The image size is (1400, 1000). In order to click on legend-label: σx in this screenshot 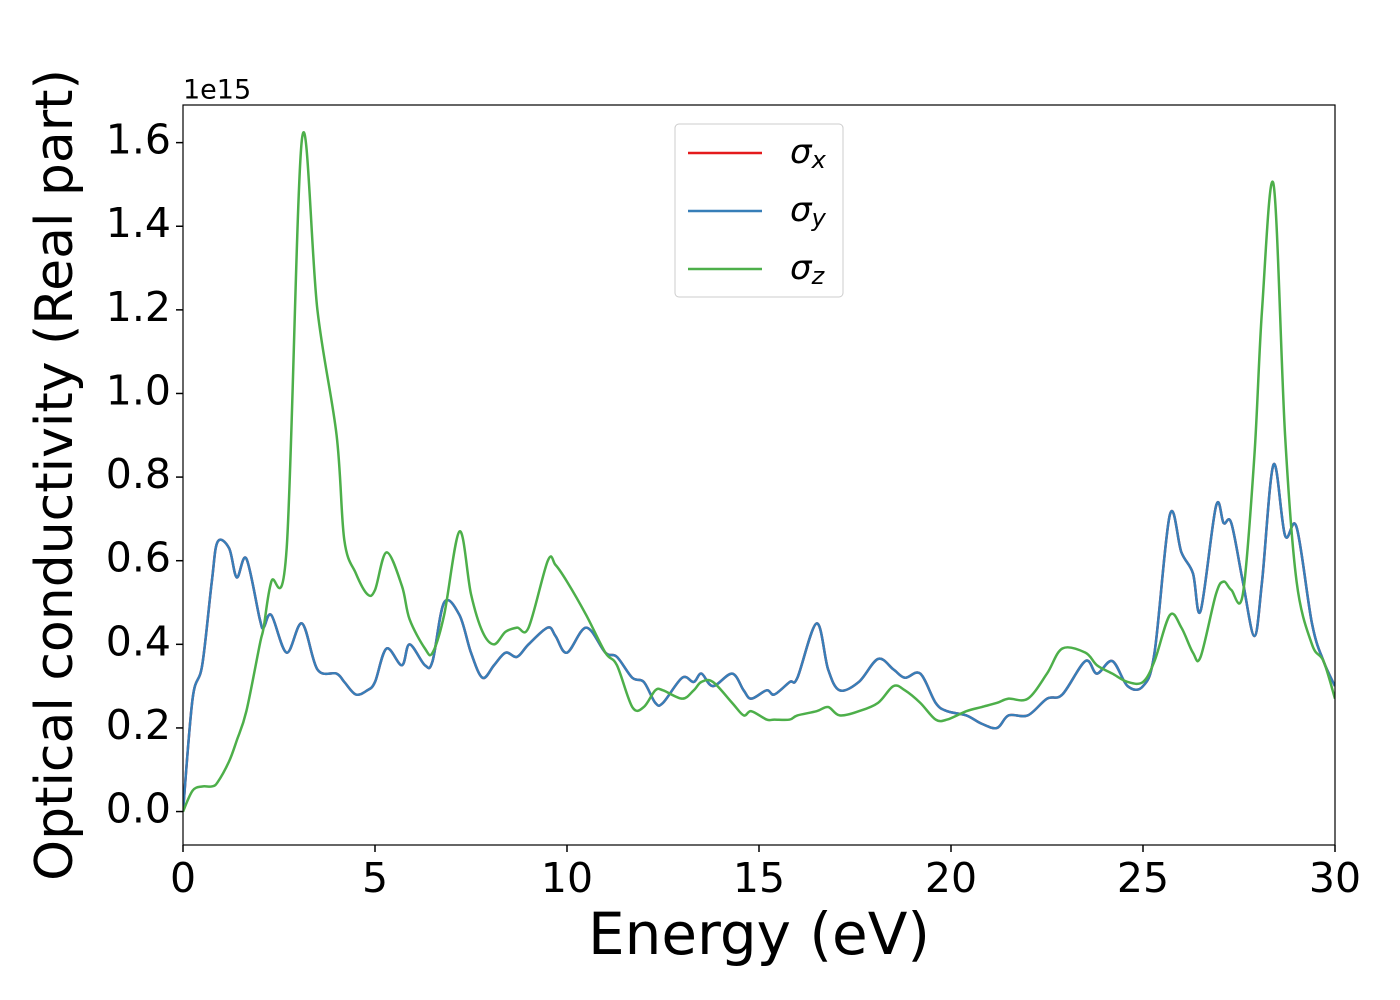, I will do `click(808, 153)`.